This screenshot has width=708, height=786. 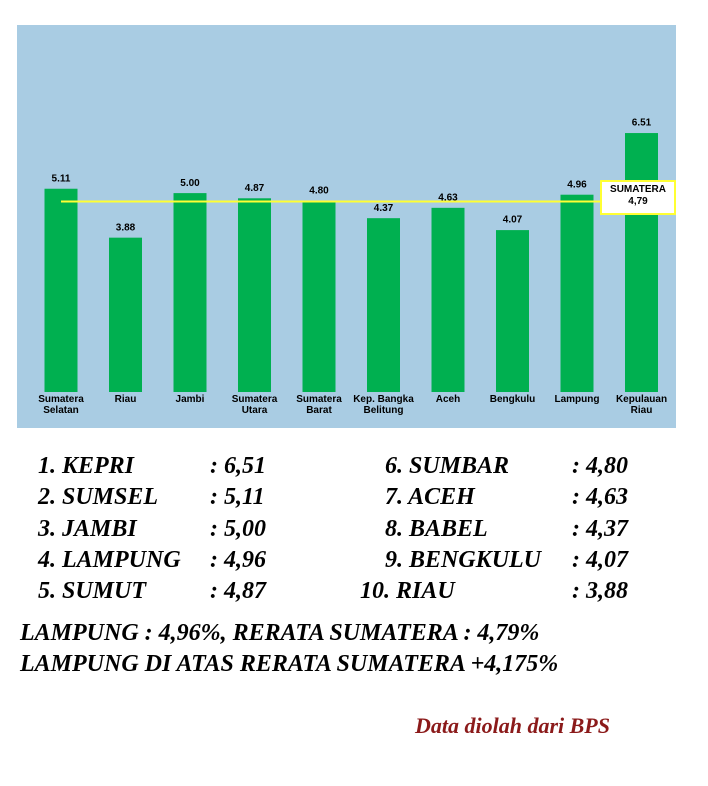 I want to click on x-tick-label: Bengkulu, so click(x=512, y=399).